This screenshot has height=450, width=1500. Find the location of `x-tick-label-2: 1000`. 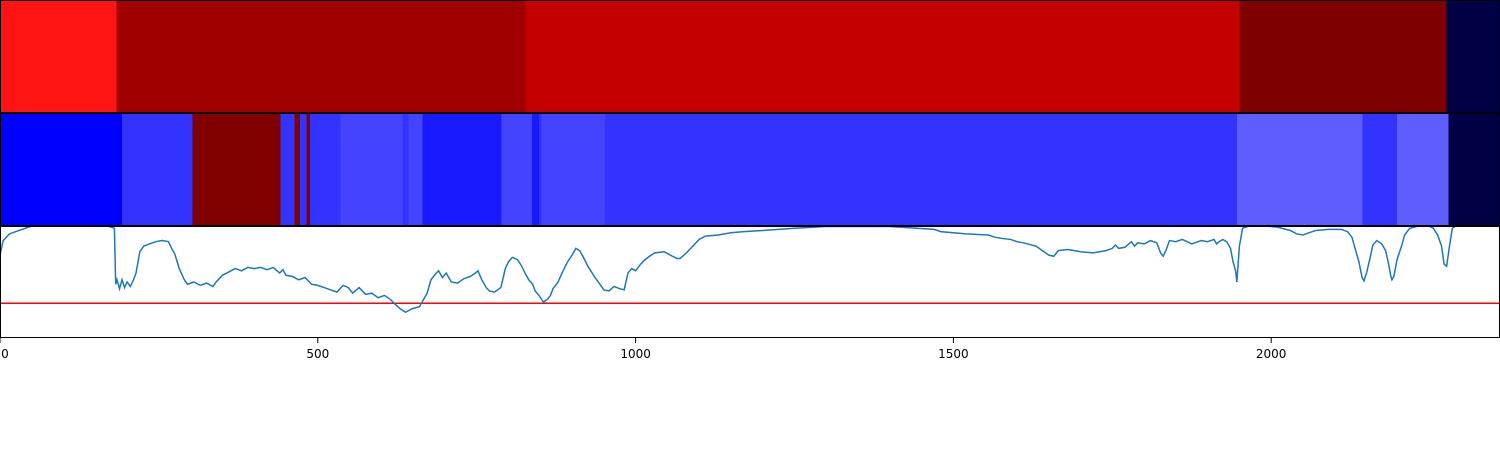

x-tick-label-2: 1000 is located at coordinates (635, 354).